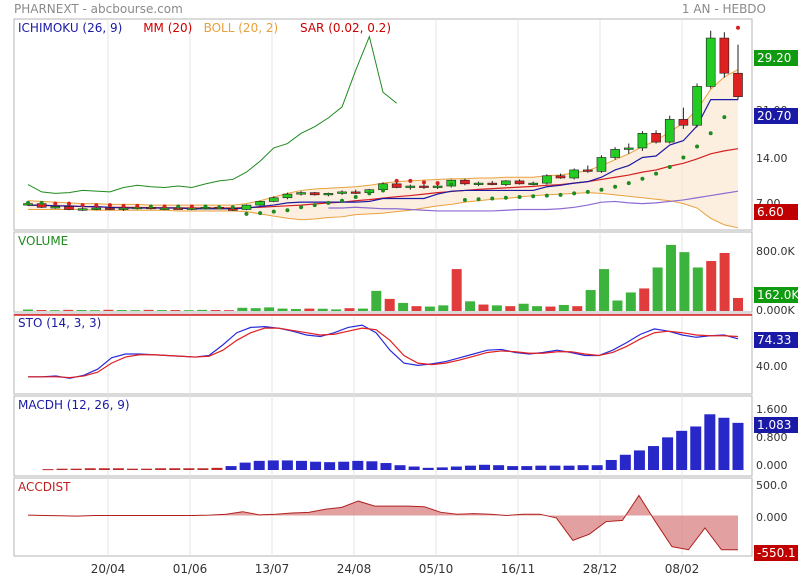 Image resolution: width=800 pixels, height=580 pixels. Describe the element at coordinates (682, 569) in the screenshot. I see `x-tick-label: 08/02` at that location.